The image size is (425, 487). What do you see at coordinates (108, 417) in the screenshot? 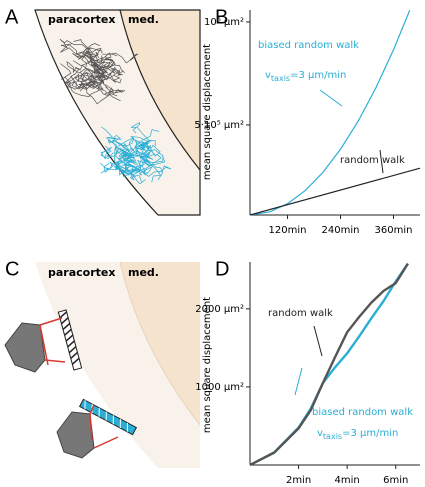
I see `bar-cyan` at bounding box center [108, 417].